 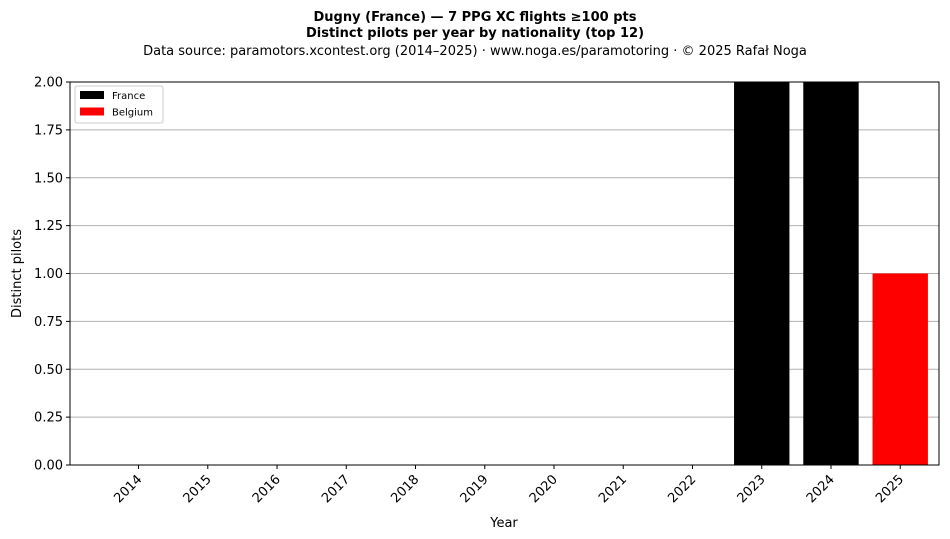 I want to click on x-tick-label: 2014, so click(x=128, y=489).